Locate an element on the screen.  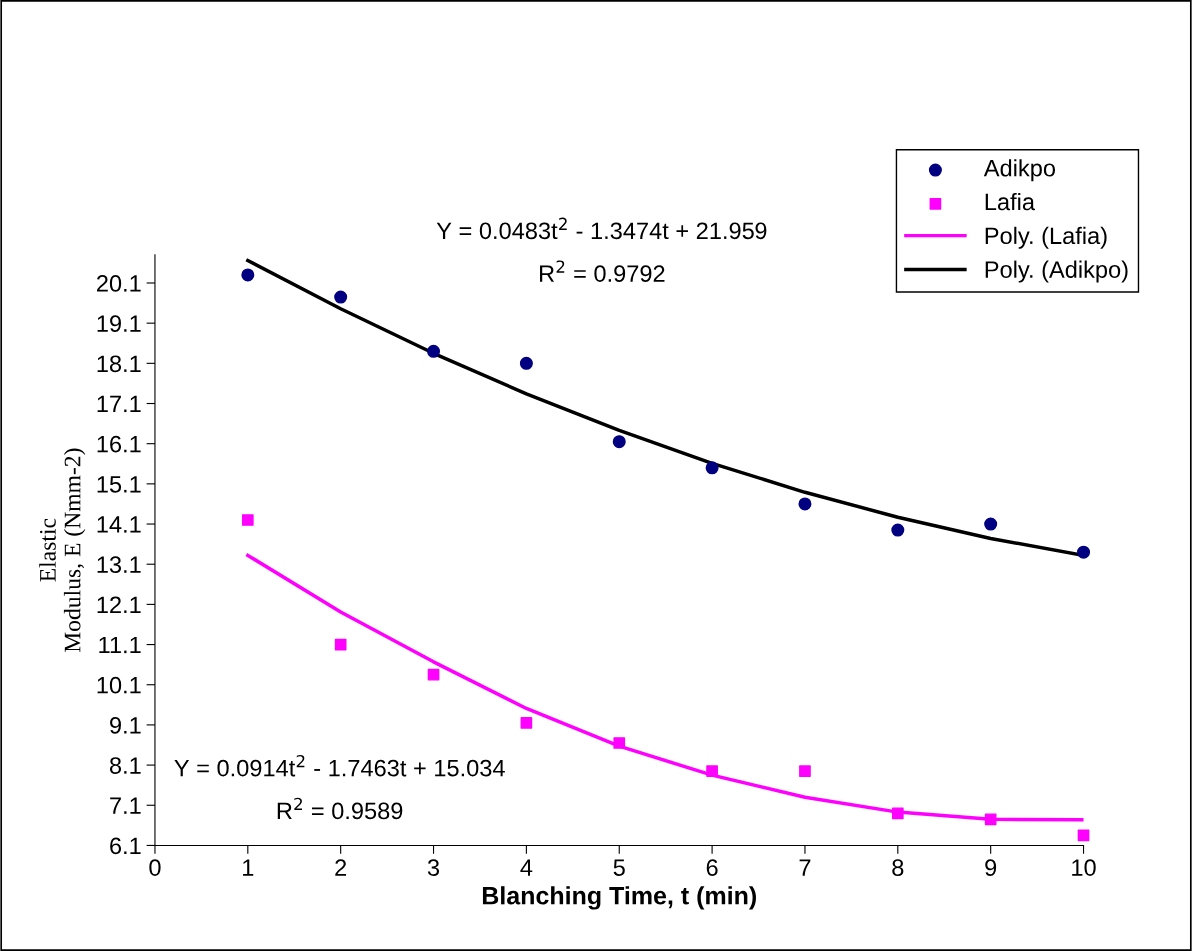
annotation: R$^{2}$ = 0.9589 is located at coordinates (340, 808).